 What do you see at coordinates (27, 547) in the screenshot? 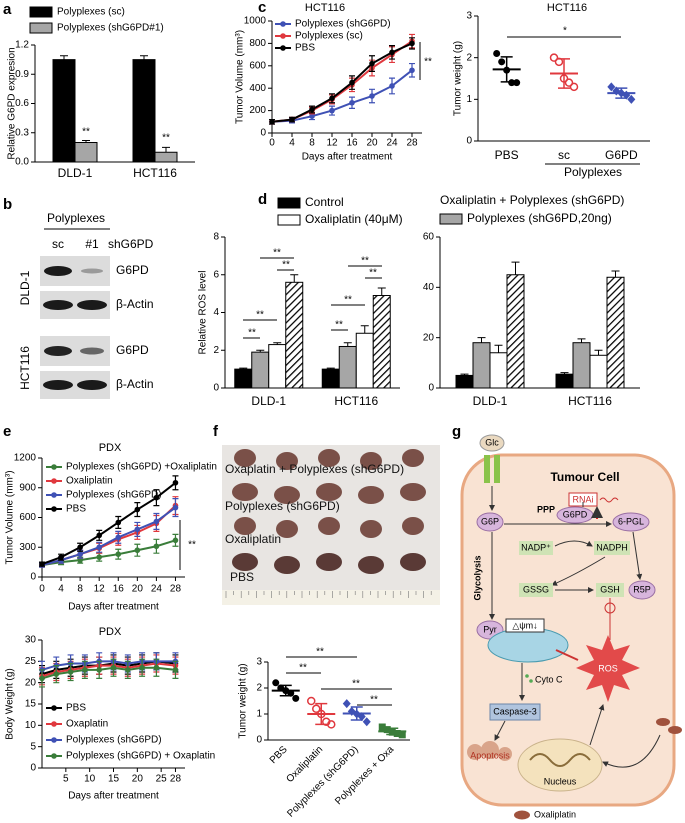
I see `y-tick-label: 300` at bounding box center [27, 547].